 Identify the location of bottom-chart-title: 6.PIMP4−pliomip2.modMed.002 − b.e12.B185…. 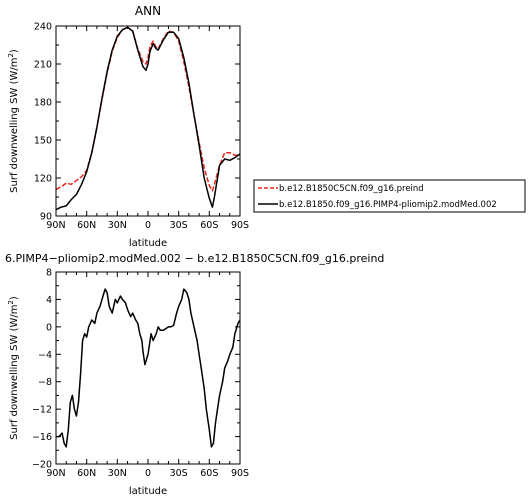
(194, 258).